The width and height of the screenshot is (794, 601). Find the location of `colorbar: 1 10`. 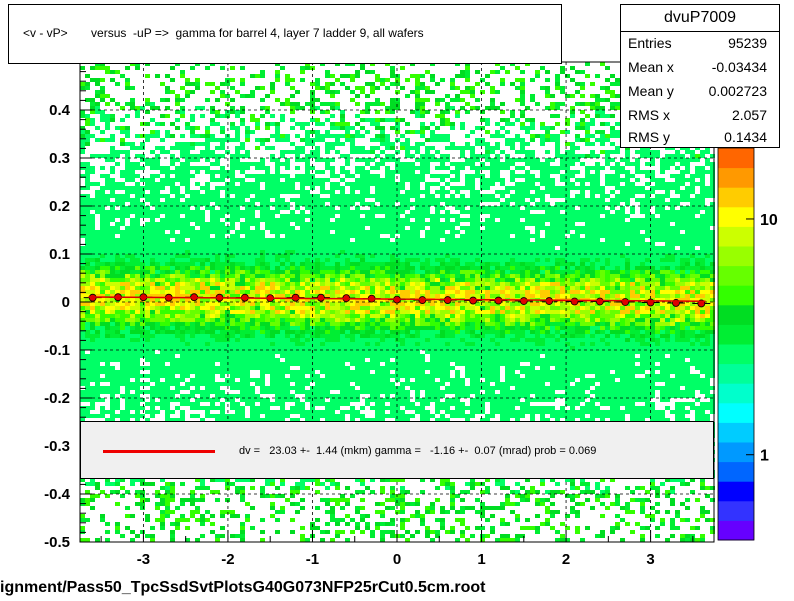

colorbar: 1 10 is located at coordinates (747, 344).